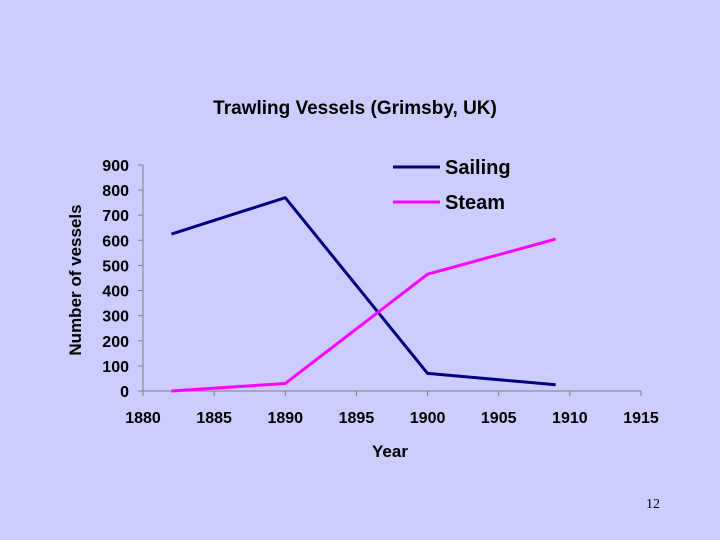  Describe the element at coordinates (115, 266) in the screenshot. I see `y-tick-label: 500` at that location.